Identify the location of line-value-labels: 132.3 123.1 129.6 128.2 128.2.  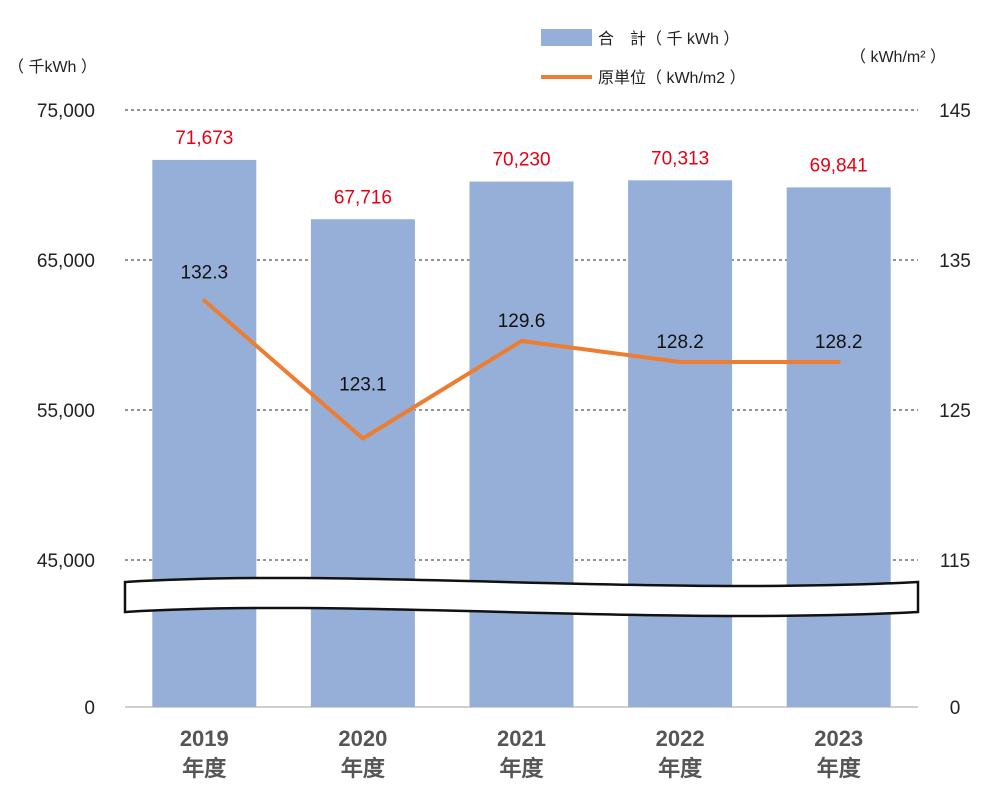
(522, 329).